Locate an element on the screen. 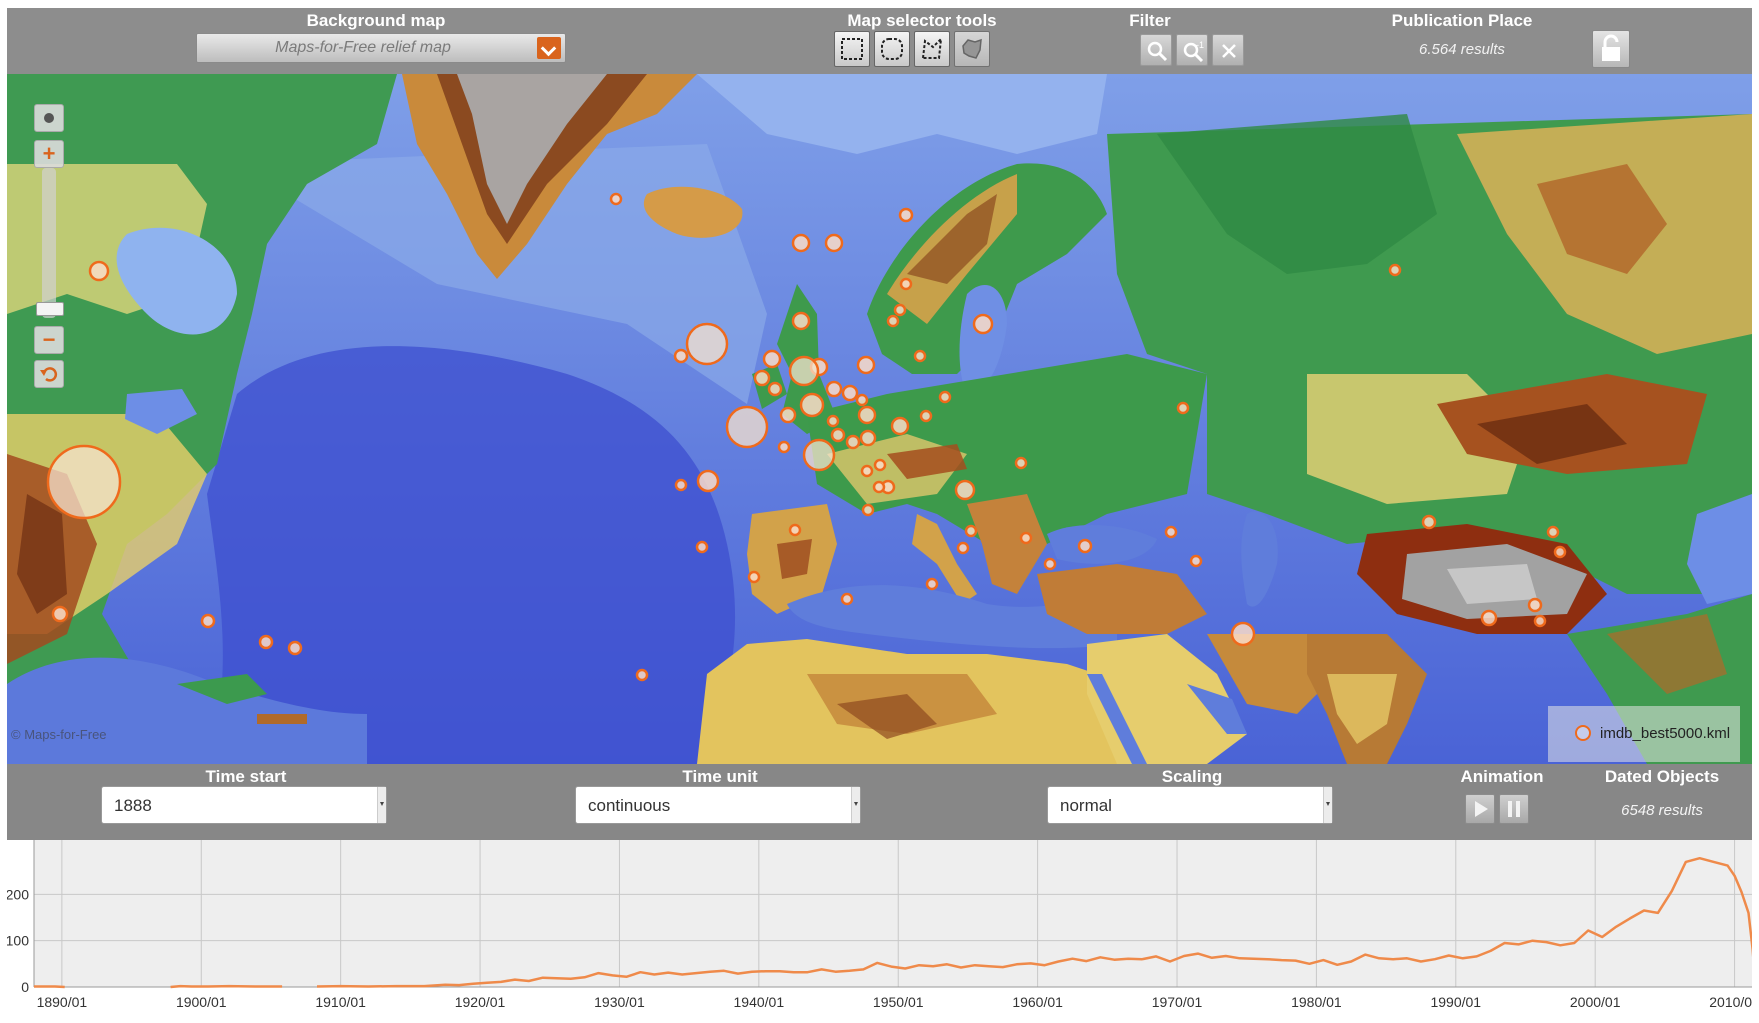 This screenshot has width=1759, height=1023. inverse-filter-button: -1 is located at coordinates (1192, 50).